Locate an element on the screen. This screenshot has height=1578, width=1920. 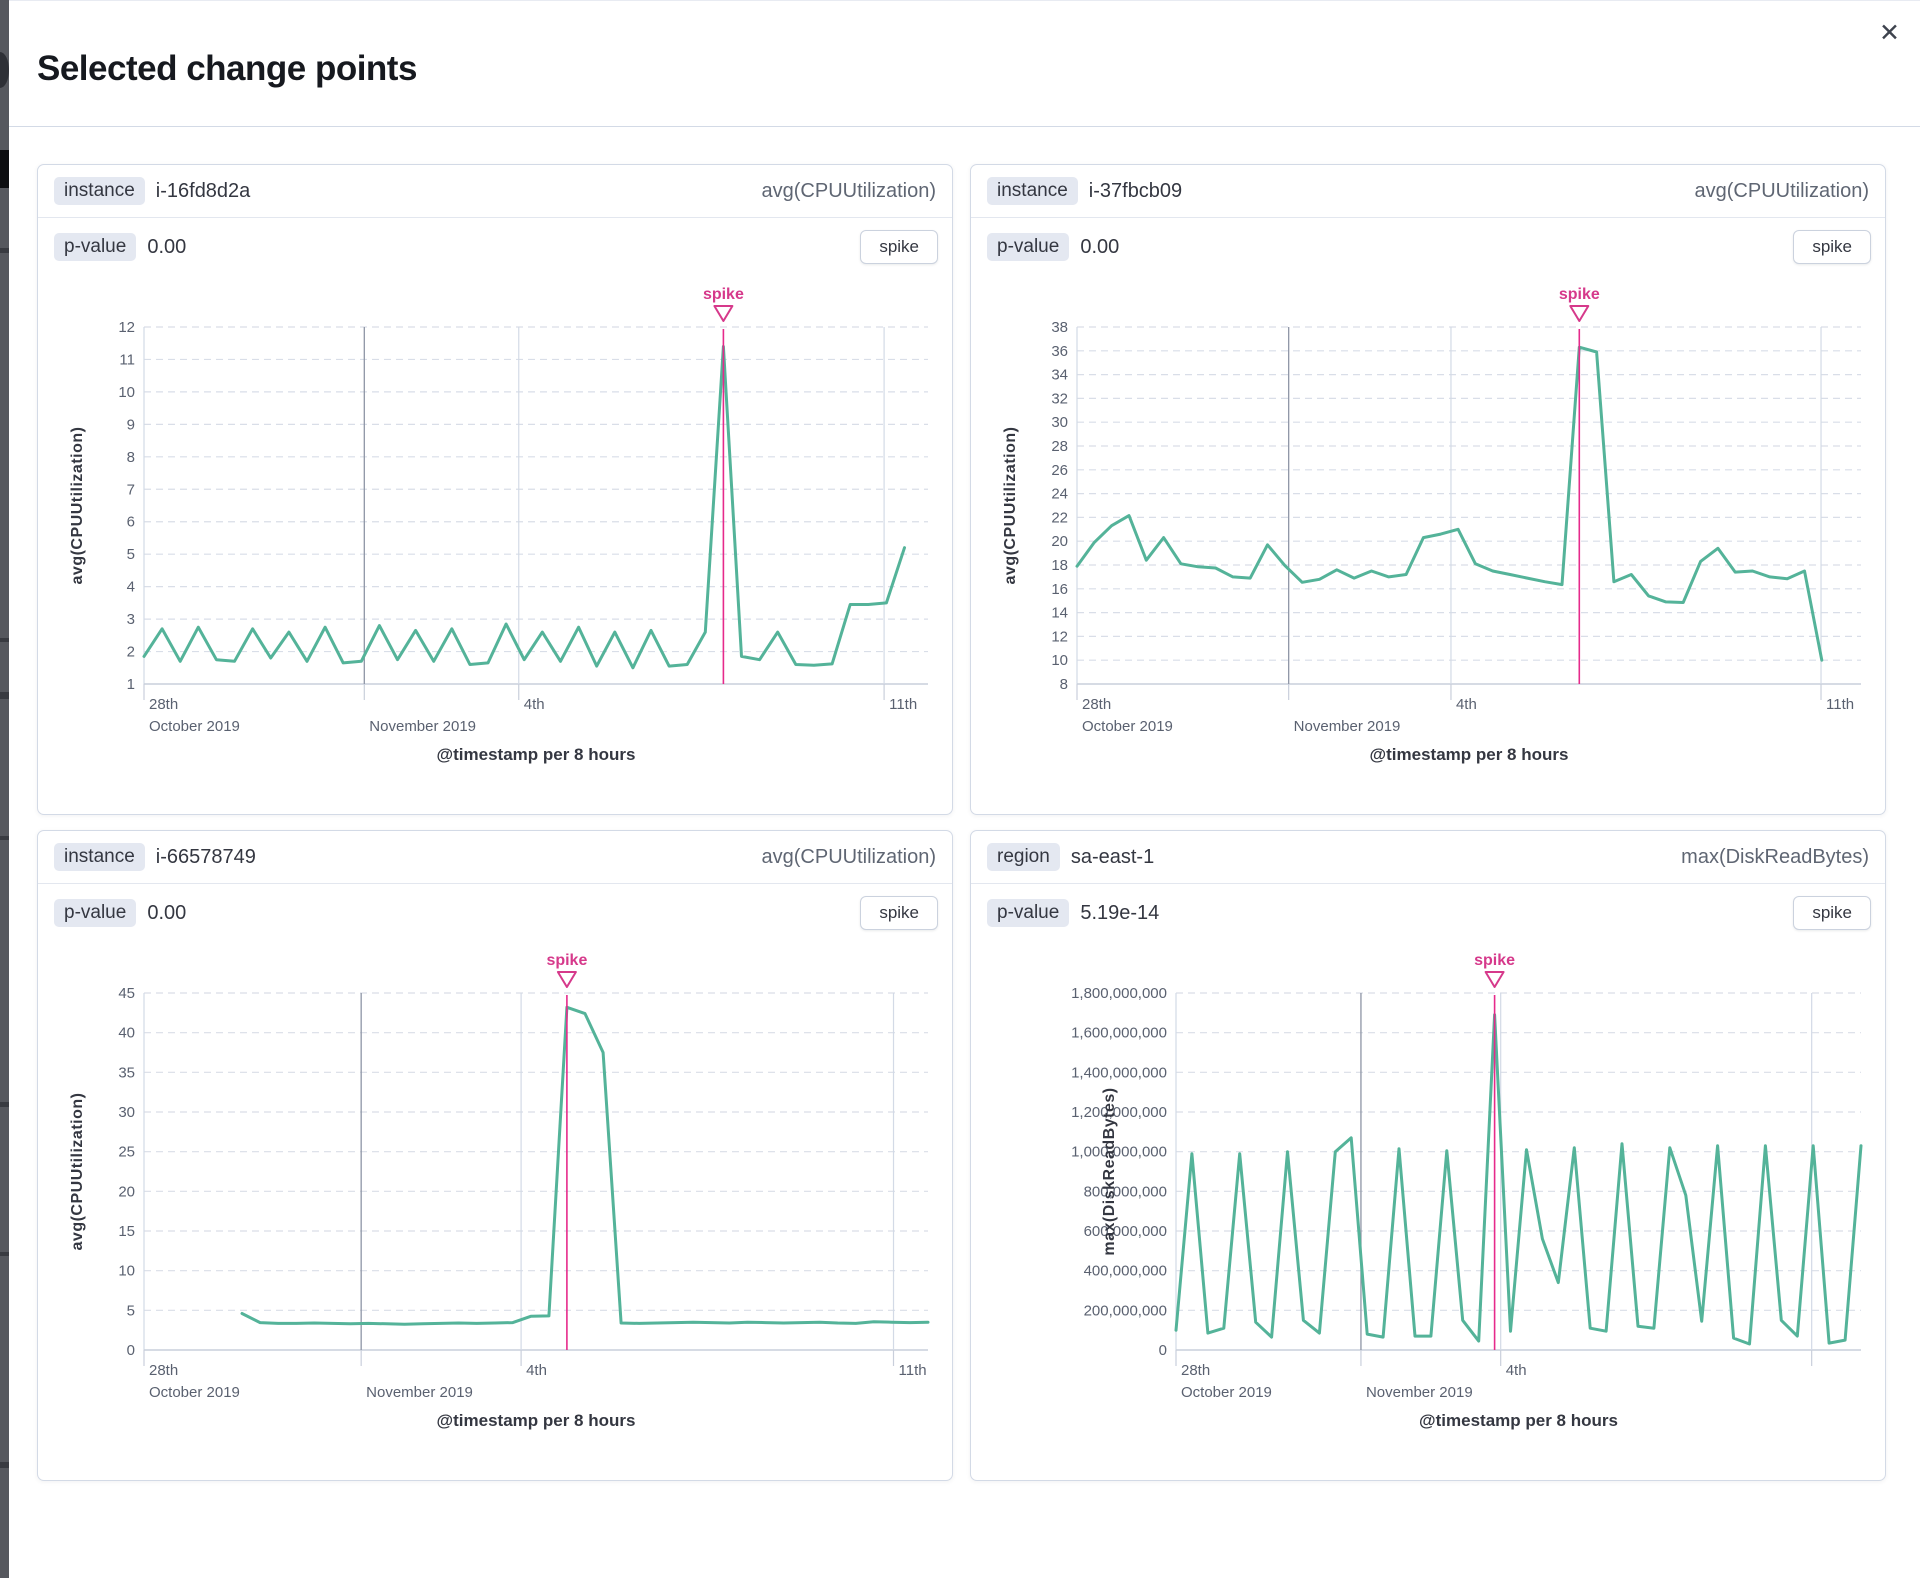
card-header: region sa-east-1 max(DiskReadBytes) is located at coordinates (1428, 857).